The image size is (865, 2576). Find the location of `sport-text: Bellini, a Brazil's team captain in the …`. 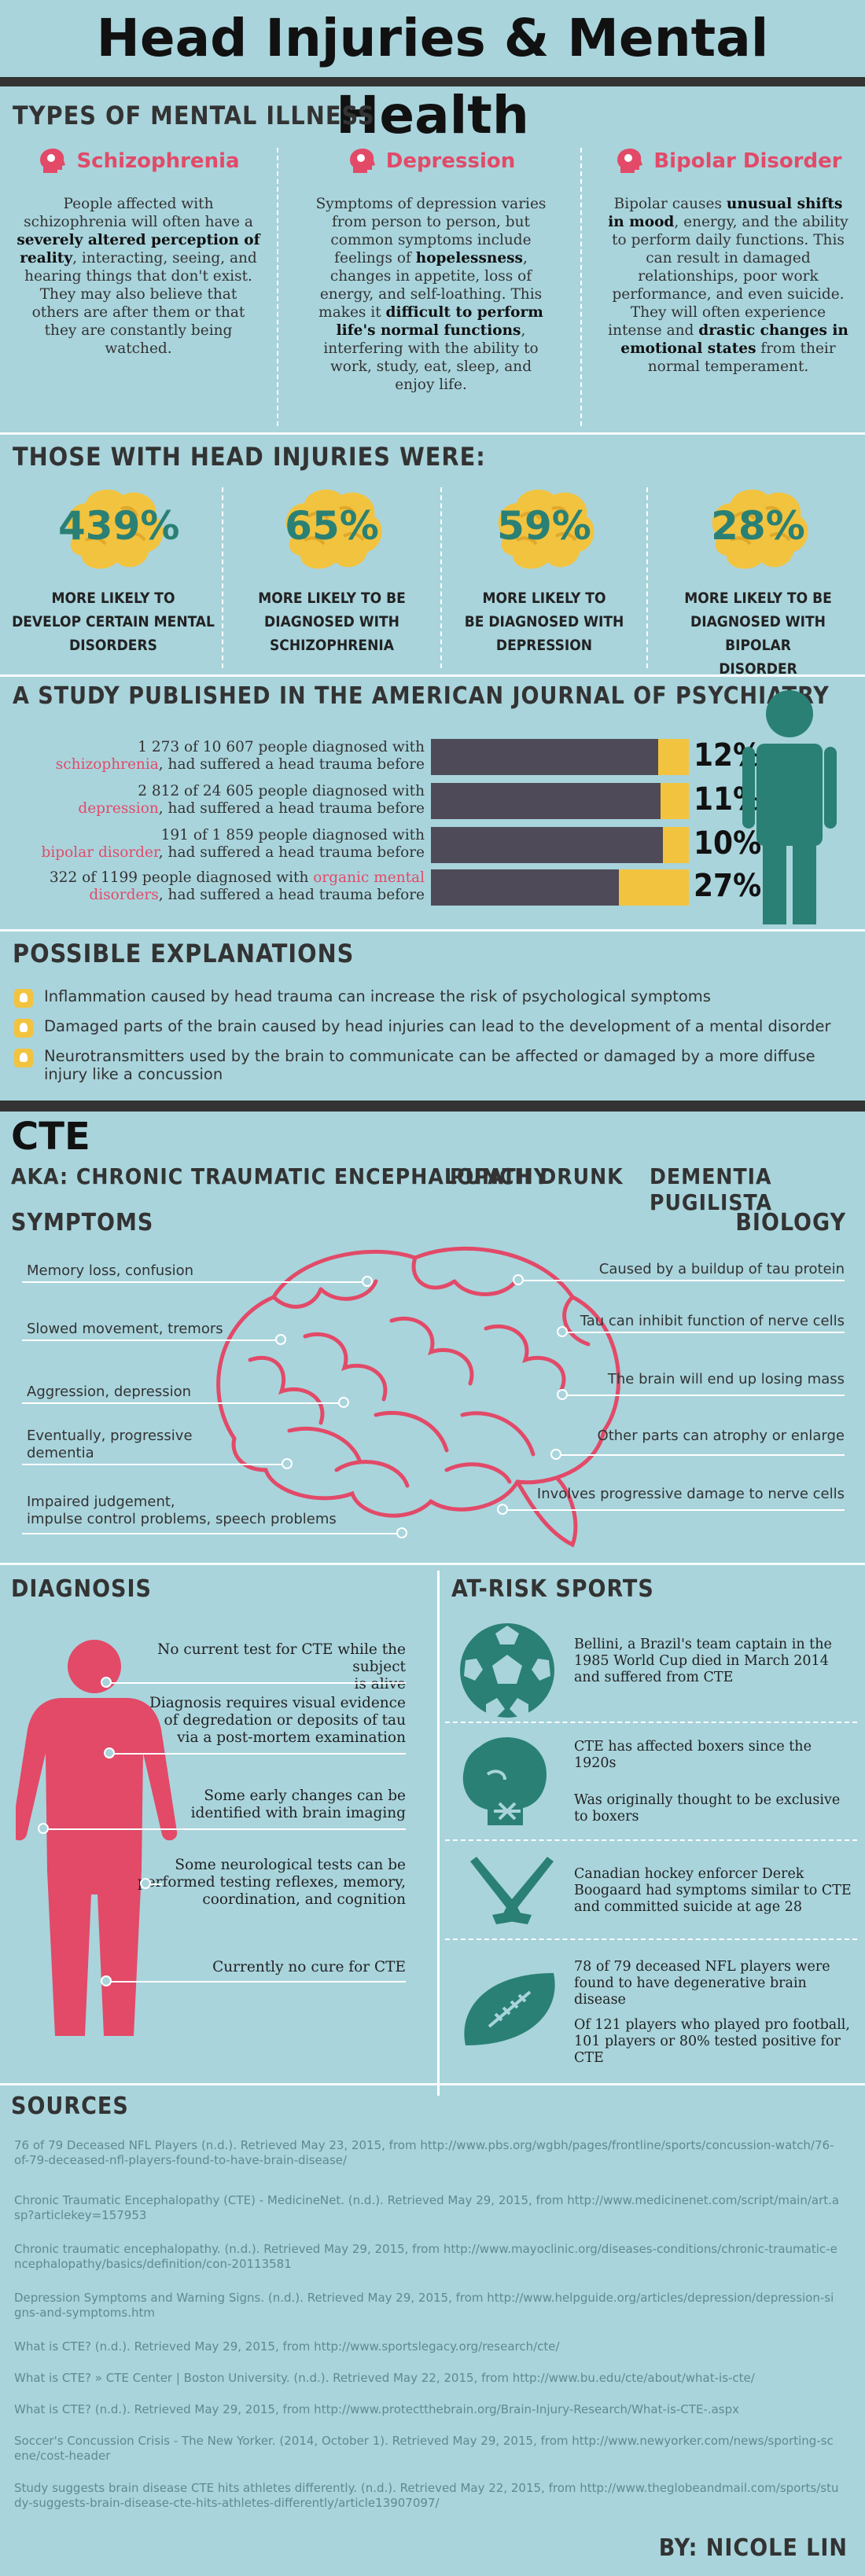

sport-text: Bellini, a Brazil's team captain in the … is located at coordinates (703, 1661).